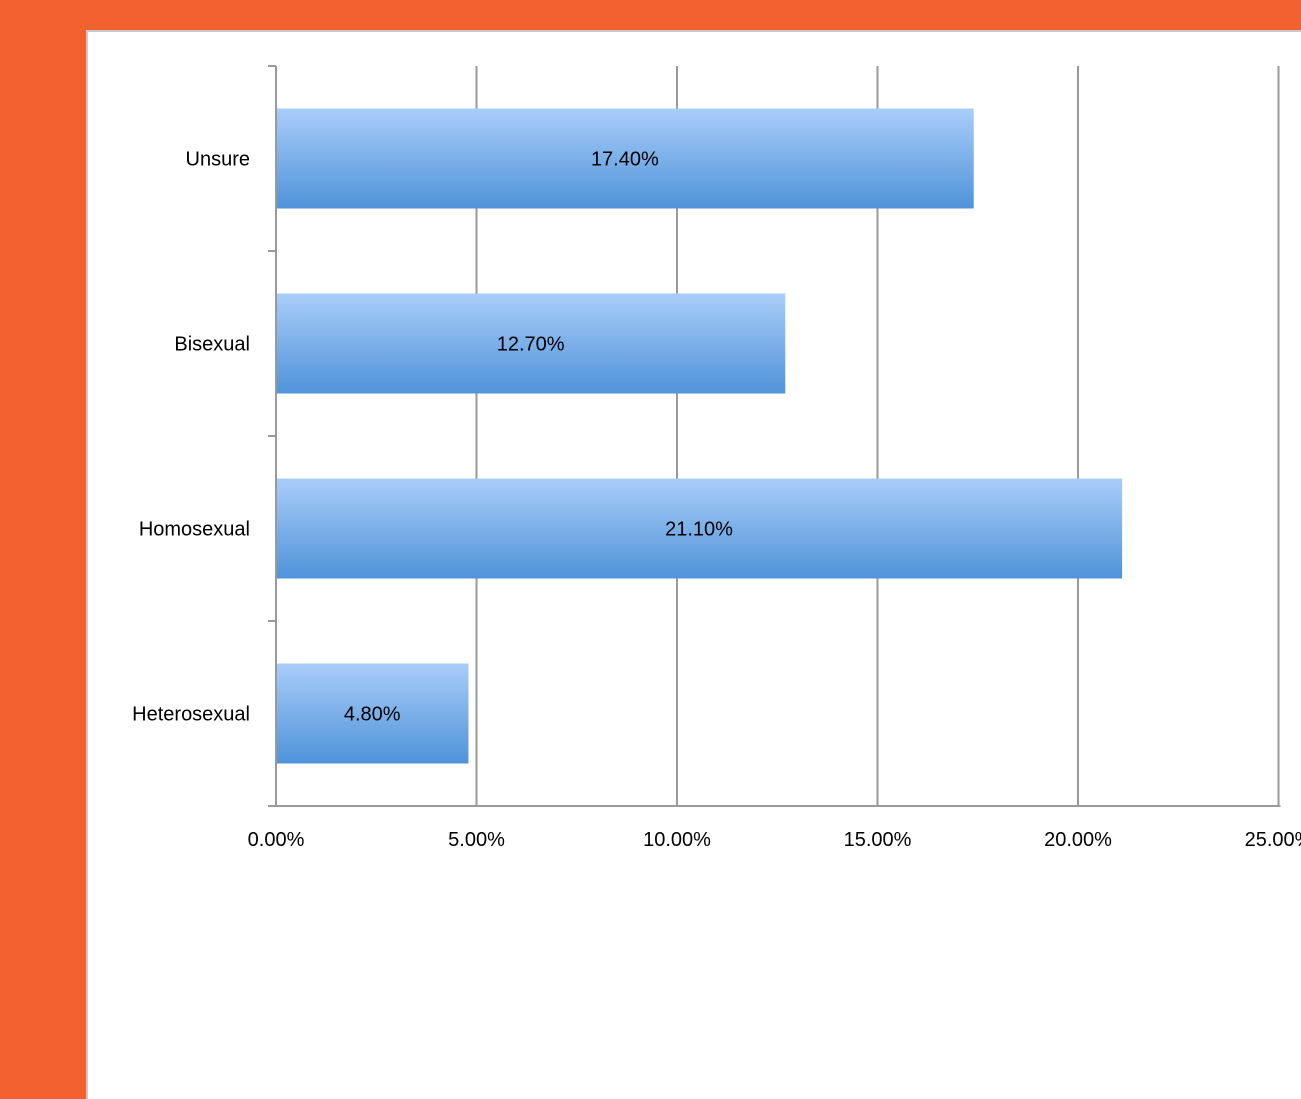 Image resolution: width=1301 pixels, height=1099 pixels. What do you see at coordinates (194, 530) in the screenshot?
I see `category-label: Homosexual` at bounding box center [194, 530].